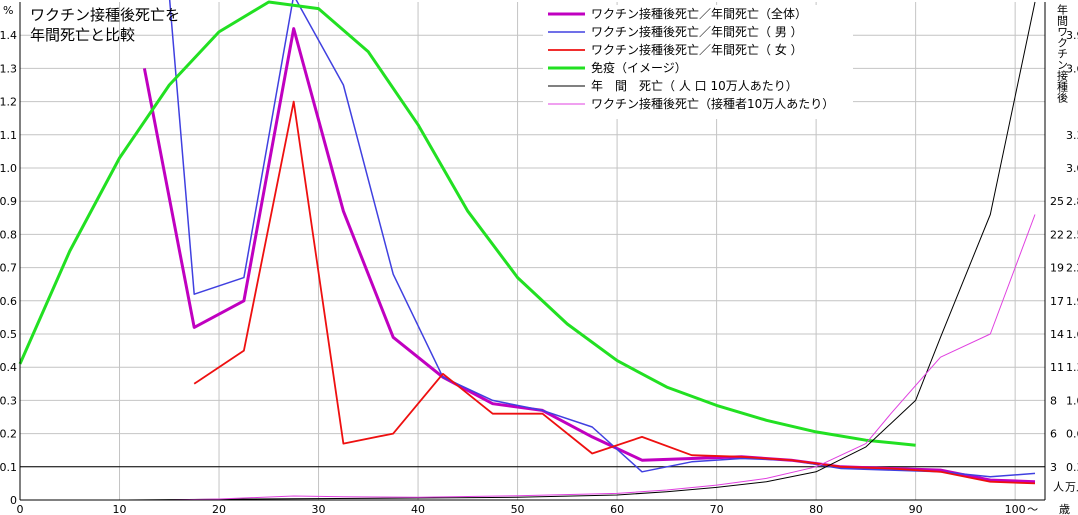 This screenshot has width=1078, height=515. What do you see at coordinates (8, 367) in the screenshot?
I see `y-left-tick-4: 0.4` at bounding box center [8, 367].